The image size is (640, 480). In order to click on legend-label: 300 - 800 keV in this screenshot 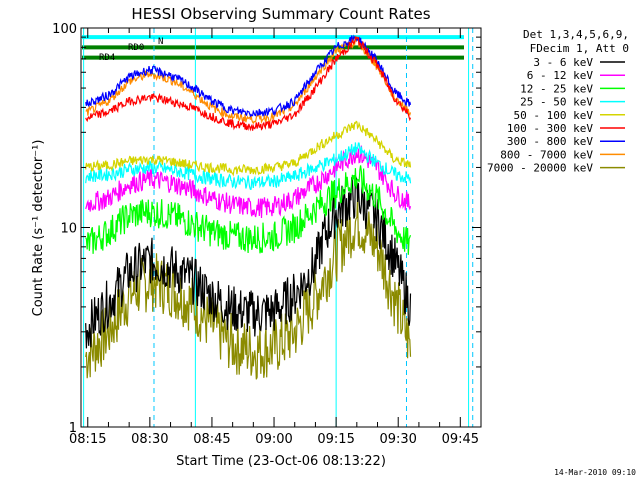, I will do `click(550, 141)`.